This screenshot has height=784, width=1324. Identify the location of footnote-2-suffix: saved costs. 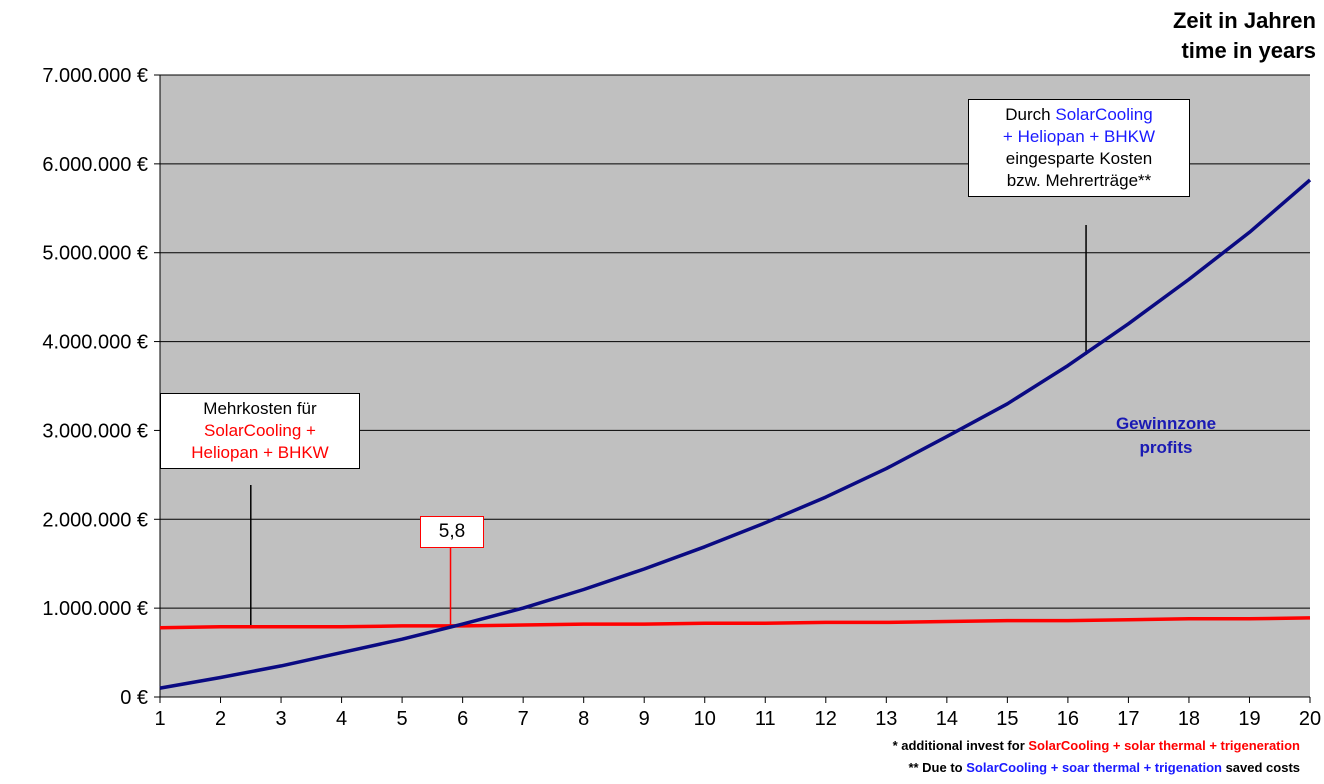
(1260, 767).